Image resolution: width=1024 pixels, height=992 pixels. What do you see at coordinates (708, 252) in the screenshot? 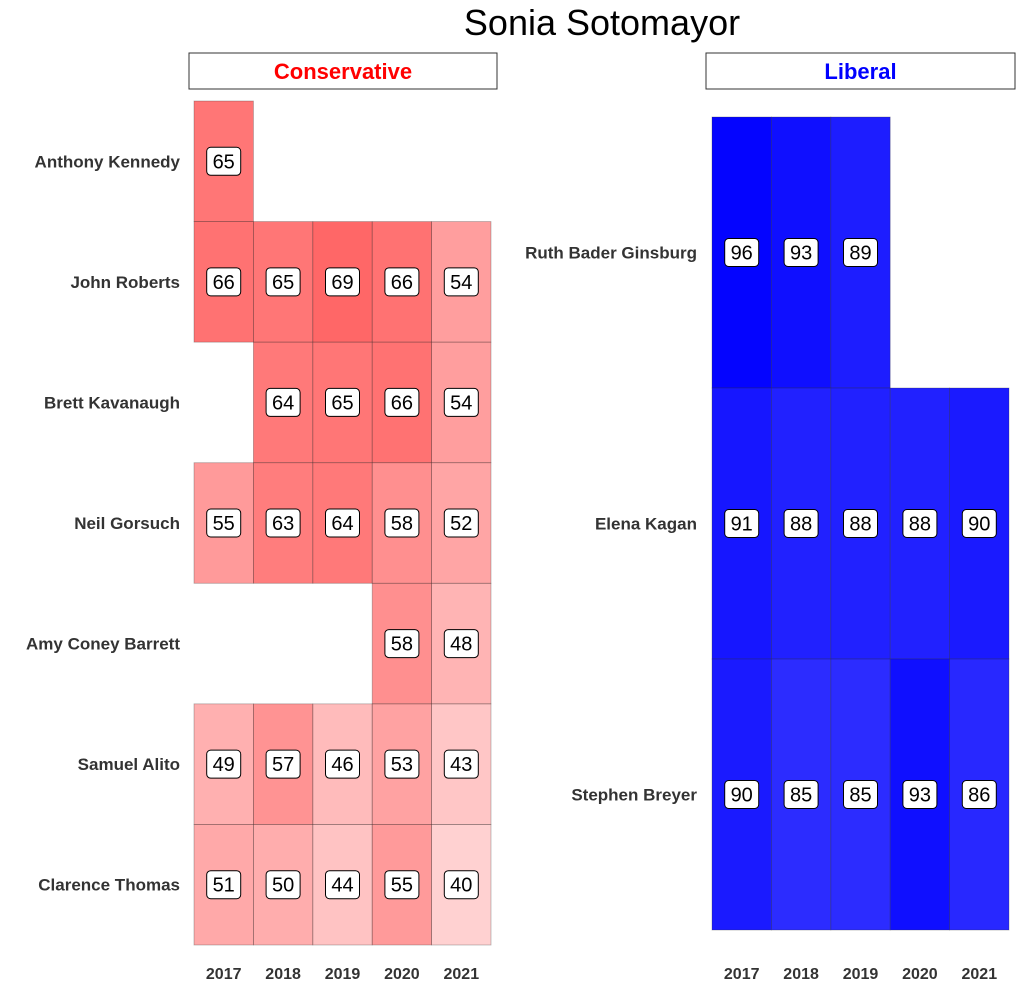
I see `justice-row-ruth-bader-ginsburg: Ruth Bader Ginsburg 96 93 89` at bounding box center [708, 252].